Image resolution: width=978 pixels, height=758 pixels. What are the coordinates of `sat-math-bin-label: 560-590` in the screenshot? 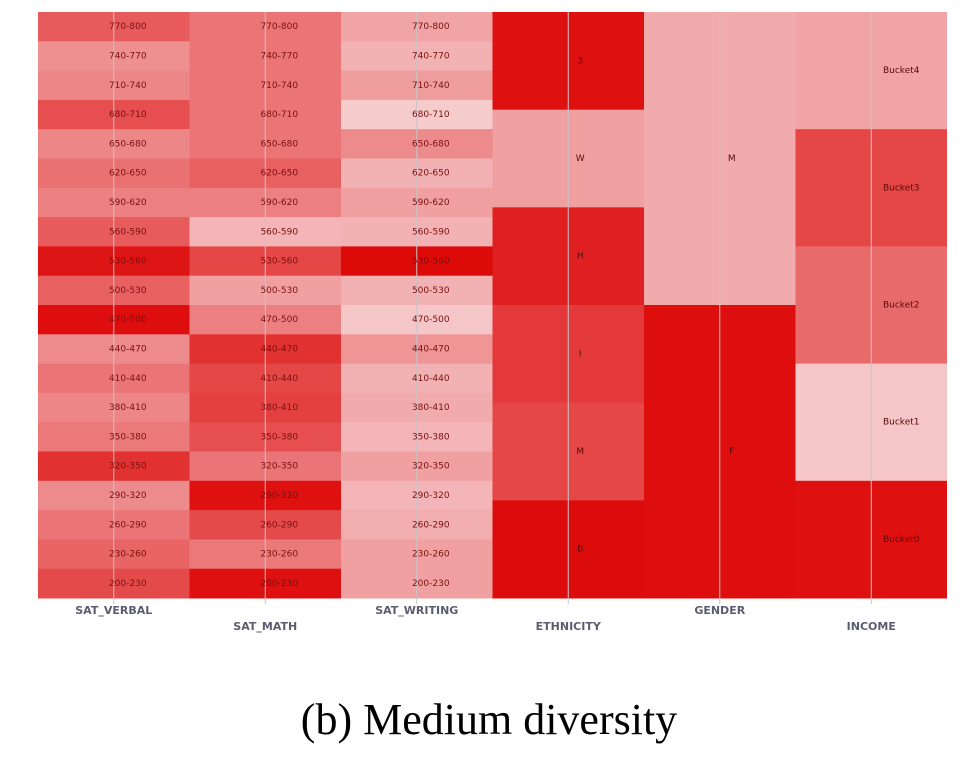 It's located at (279, 232).